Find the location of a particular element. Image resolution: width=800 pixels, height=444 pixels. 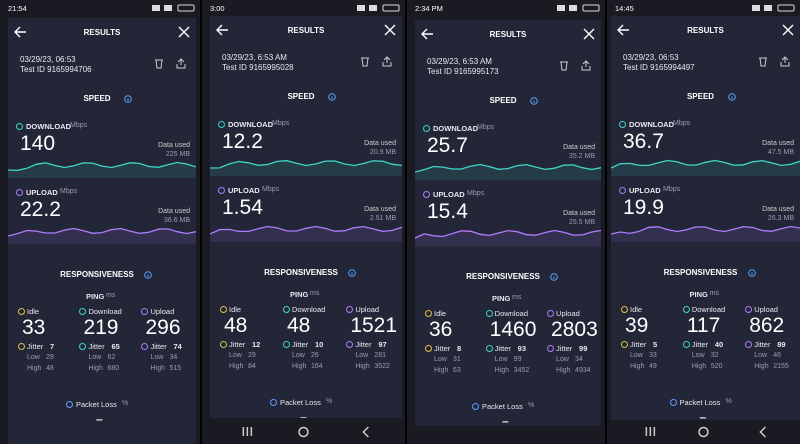

jitter-value: 10 is located at coordinates (319, 344).